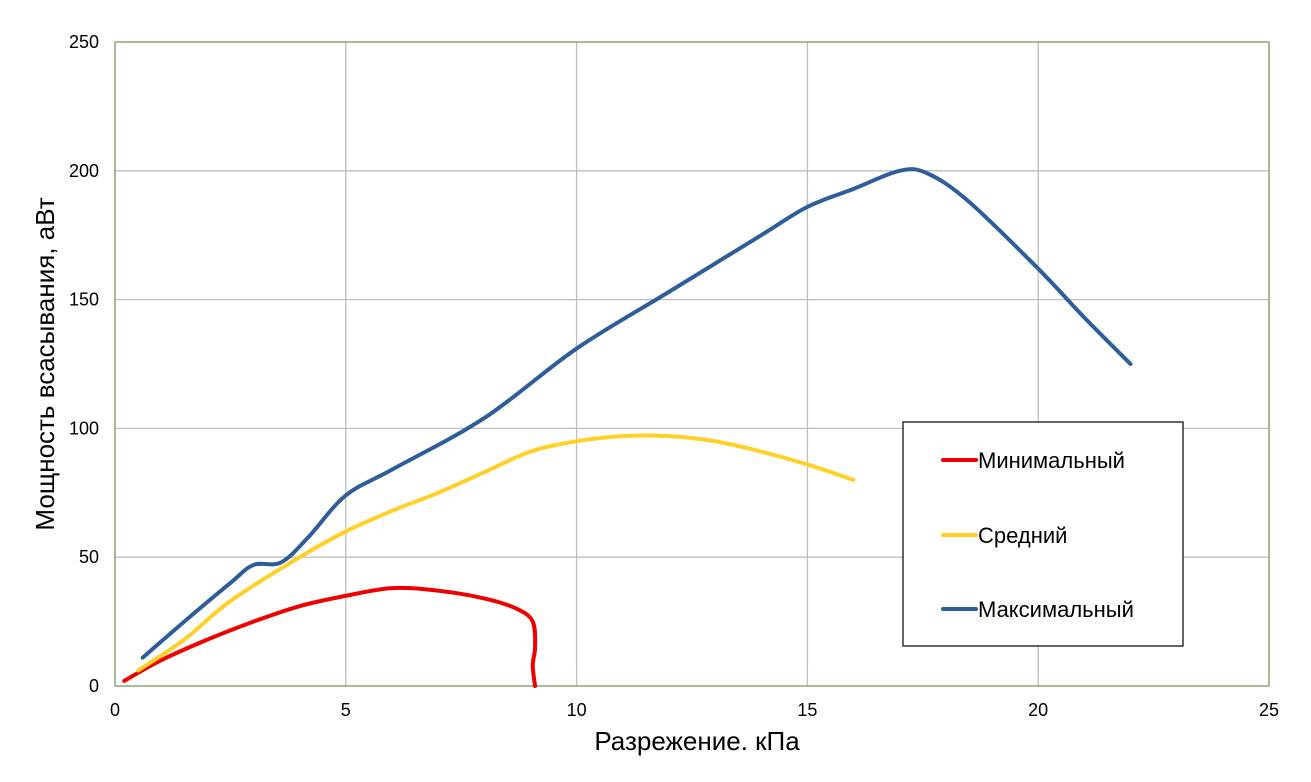 The width and height of the screenshot is (1311, 782). Describe the element at coordinates (577, 710) in the screenshot. I see `x-tick-label: 10` at that location.